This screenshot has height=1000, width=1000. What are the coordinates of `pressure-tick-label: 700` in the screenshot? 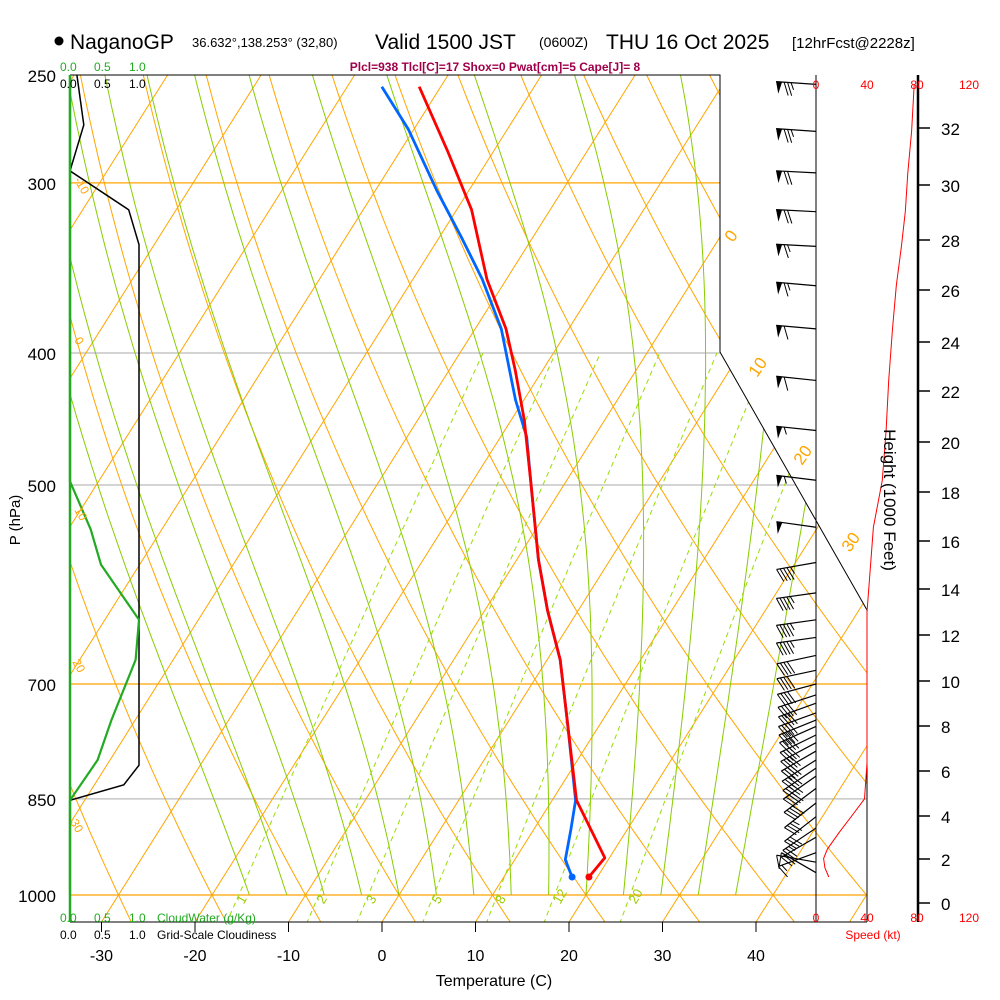 It's located at (42, 685).